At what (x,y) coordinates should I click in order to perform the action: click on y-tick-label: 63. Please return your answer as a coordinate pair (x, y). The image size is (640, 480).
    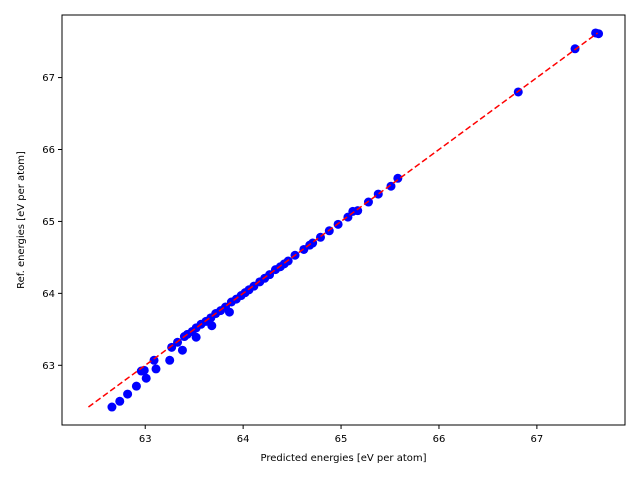
    Looking at the image, I should click on (48, 366).